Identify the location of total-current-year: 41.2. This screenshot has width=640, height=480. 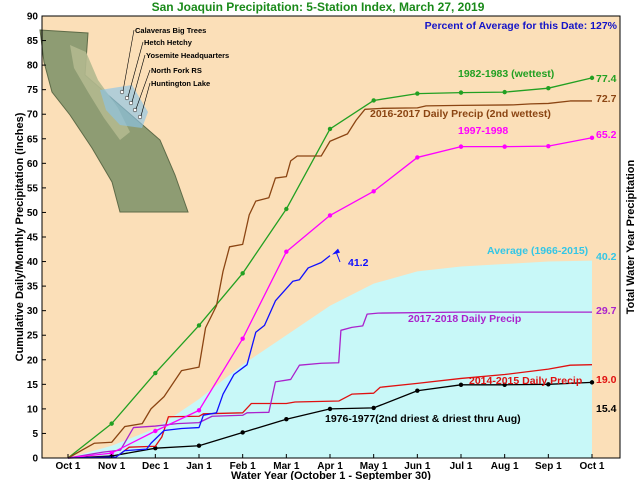
(358, 263).